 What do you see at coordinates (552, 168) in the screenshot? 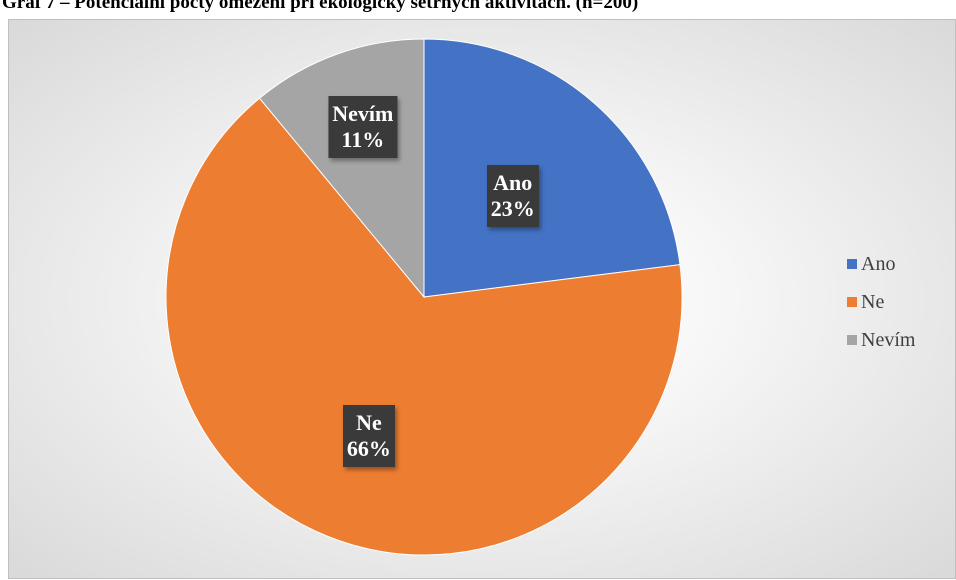
I see `pie-slice-ano` at bounding box center [552, 168].